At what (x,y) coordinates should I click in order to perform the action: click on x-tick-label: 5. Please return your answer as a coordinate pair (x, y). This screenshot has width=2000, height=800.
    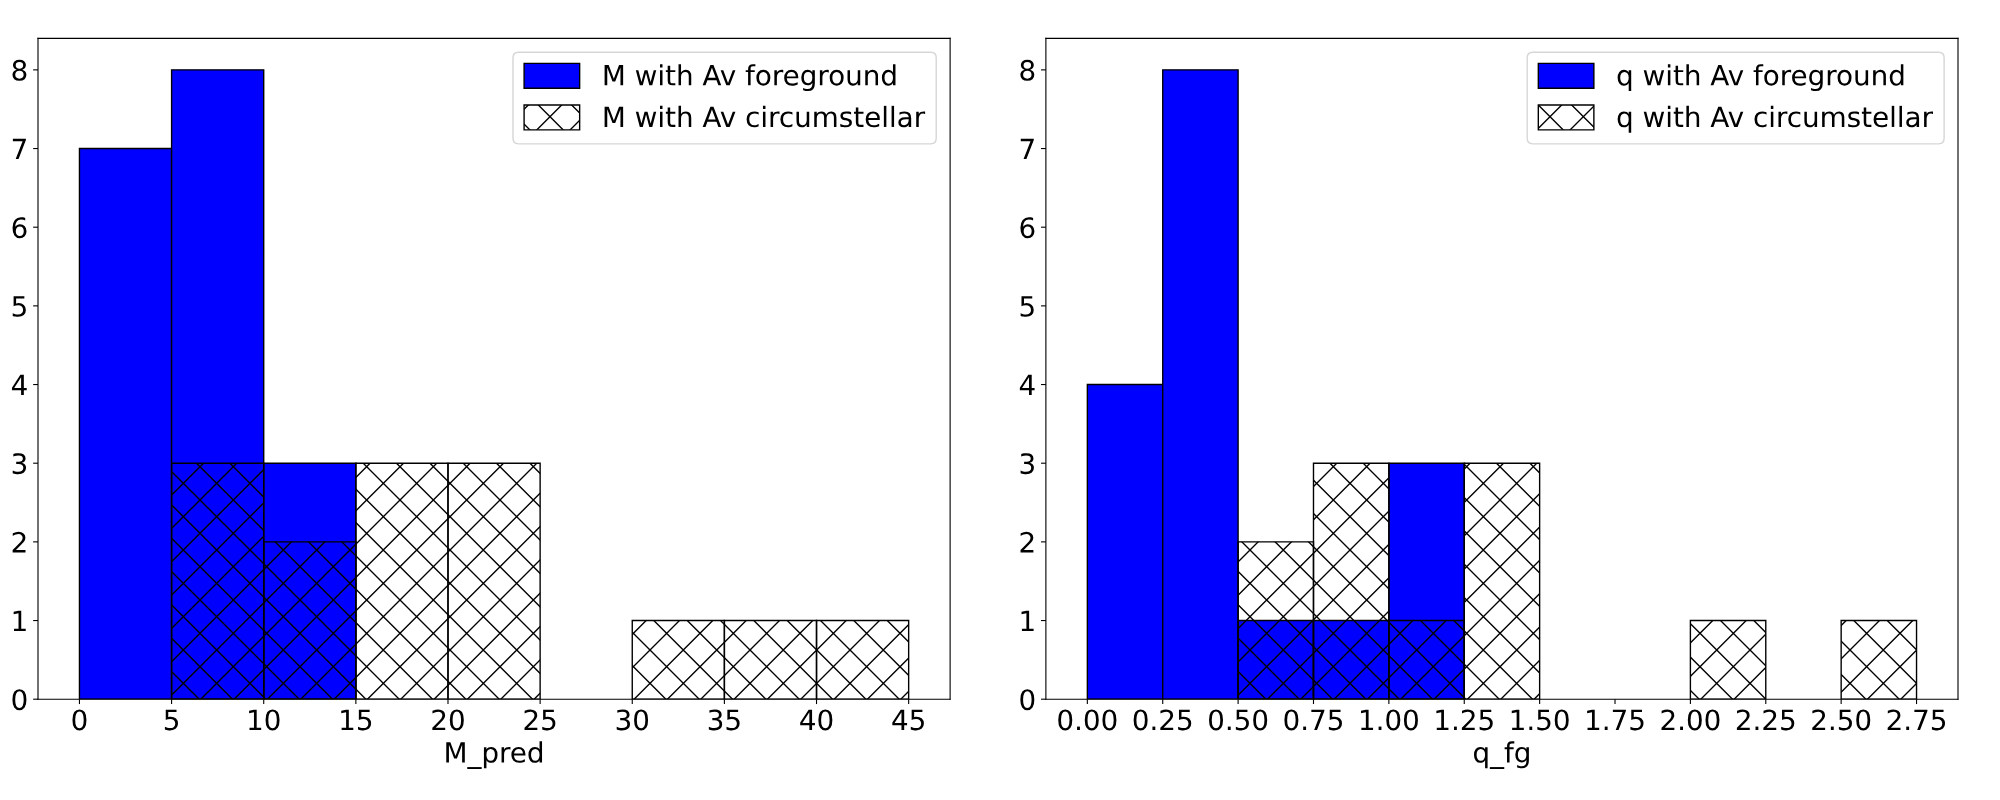
    Looking at the image, I should click on (171, 720).